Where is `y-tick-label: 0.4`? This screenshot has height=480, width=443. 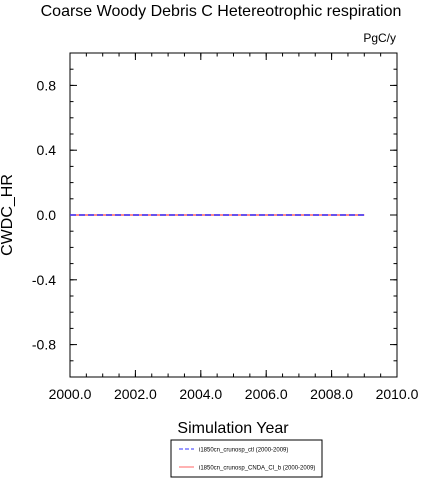 y-tick-label: 0.4 is located at coordinates (47, 150).